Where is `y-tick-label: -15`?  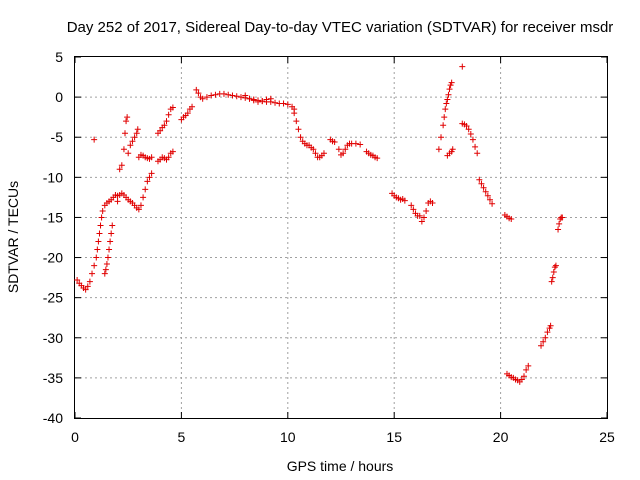
y-tick-label: -15 is located at coordinates (53, 217).